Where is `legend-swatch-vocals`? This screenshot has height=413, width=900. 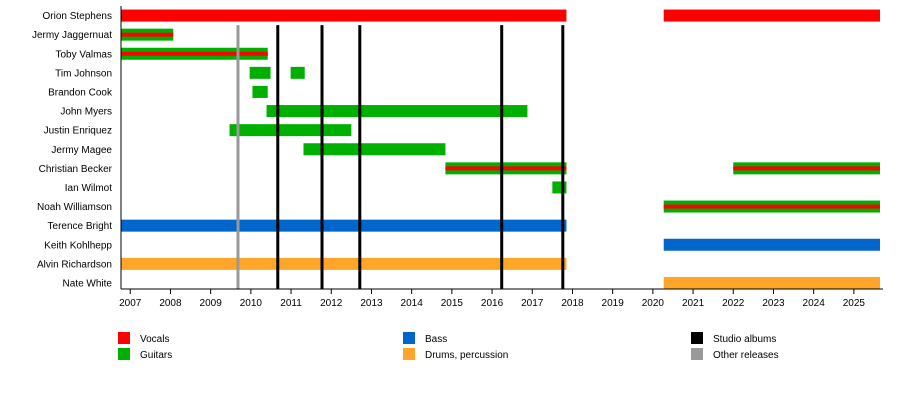 legend-swatch-vocals is located at coordinates (124, 338).